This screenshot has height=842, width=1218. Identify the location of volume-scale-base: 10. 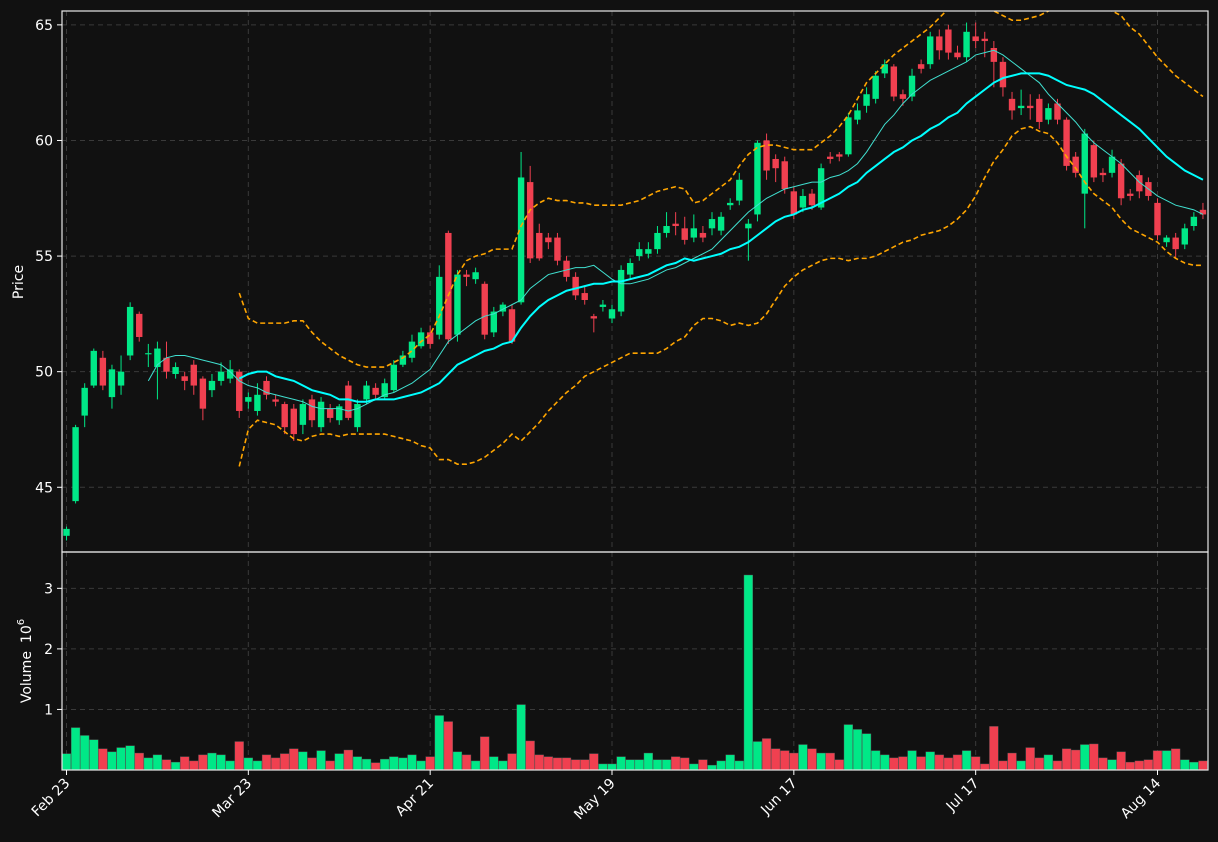
(27, 634).